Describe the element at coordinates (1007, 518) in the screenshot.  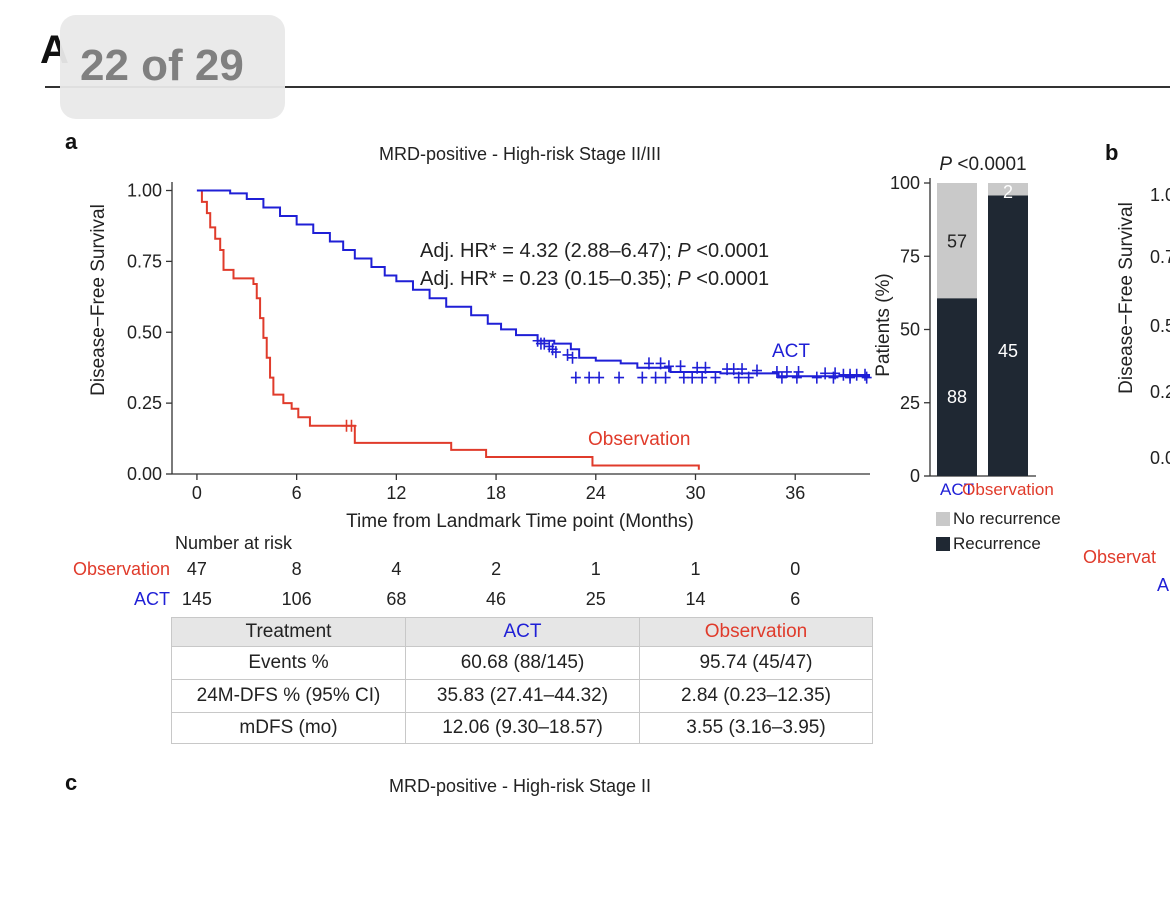
I see `legend-no-recurrence-label: No recurrence` at that location.